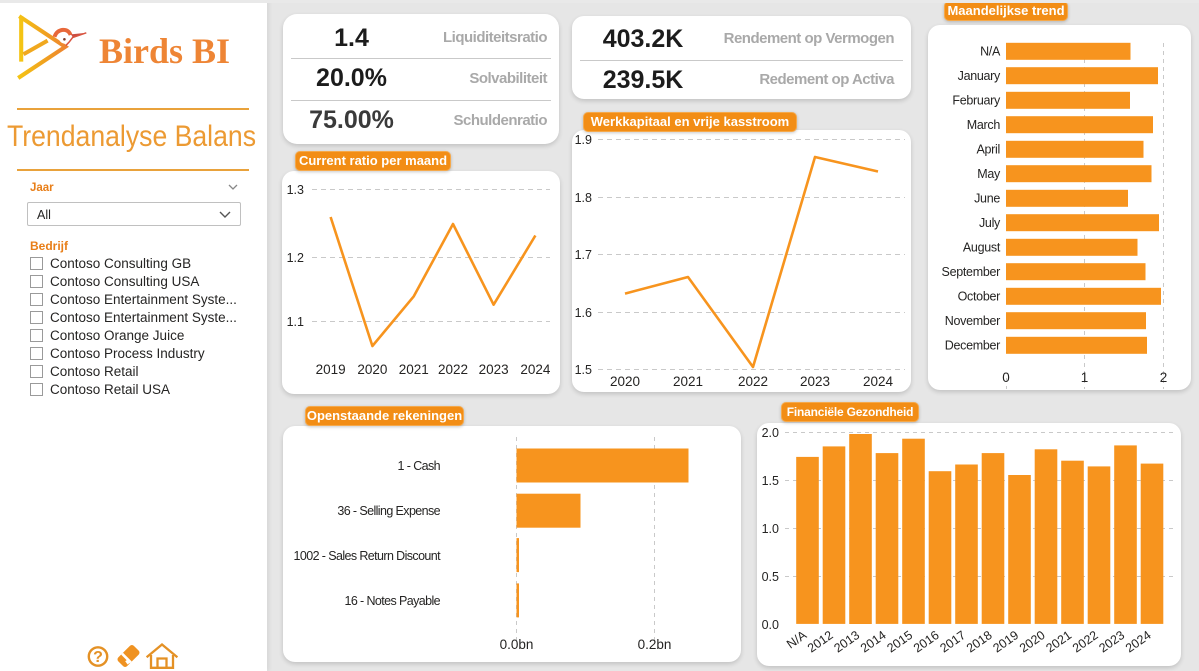 Image resolution: width=1199 pixels, height=671 pixels. Describe the element at coordinates (972, 346) in the screenshot. I see `svg-text: December` at that location.